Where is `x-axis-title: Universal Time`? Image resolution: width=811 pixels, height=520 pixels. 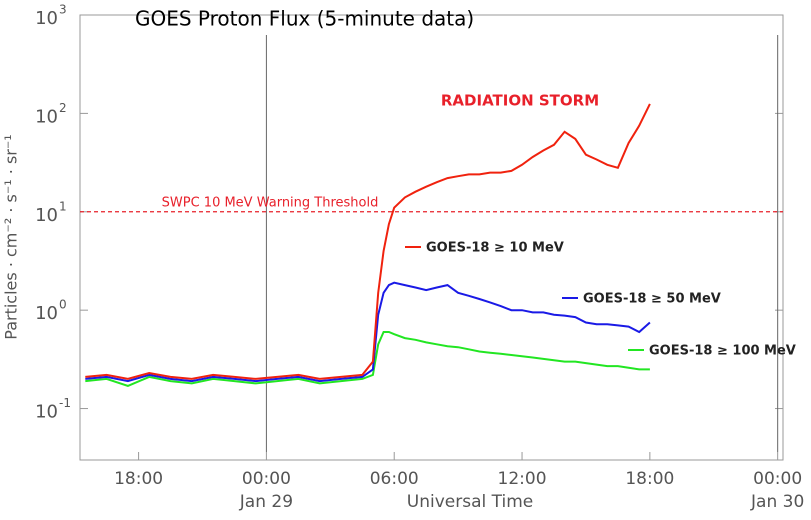 x-axis-title: Universal Time is located at coordinates (470, 502).